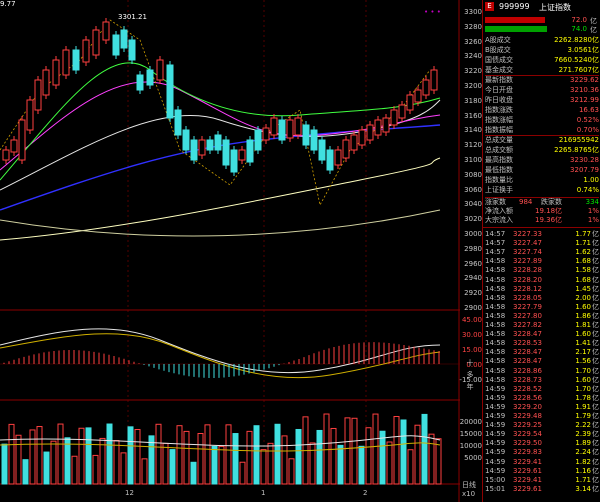 This screenshot has width=600, height=502. Describe the element at coordinates (470, 387) in the screenshot. I see `side-tab-3: 年` at that location.